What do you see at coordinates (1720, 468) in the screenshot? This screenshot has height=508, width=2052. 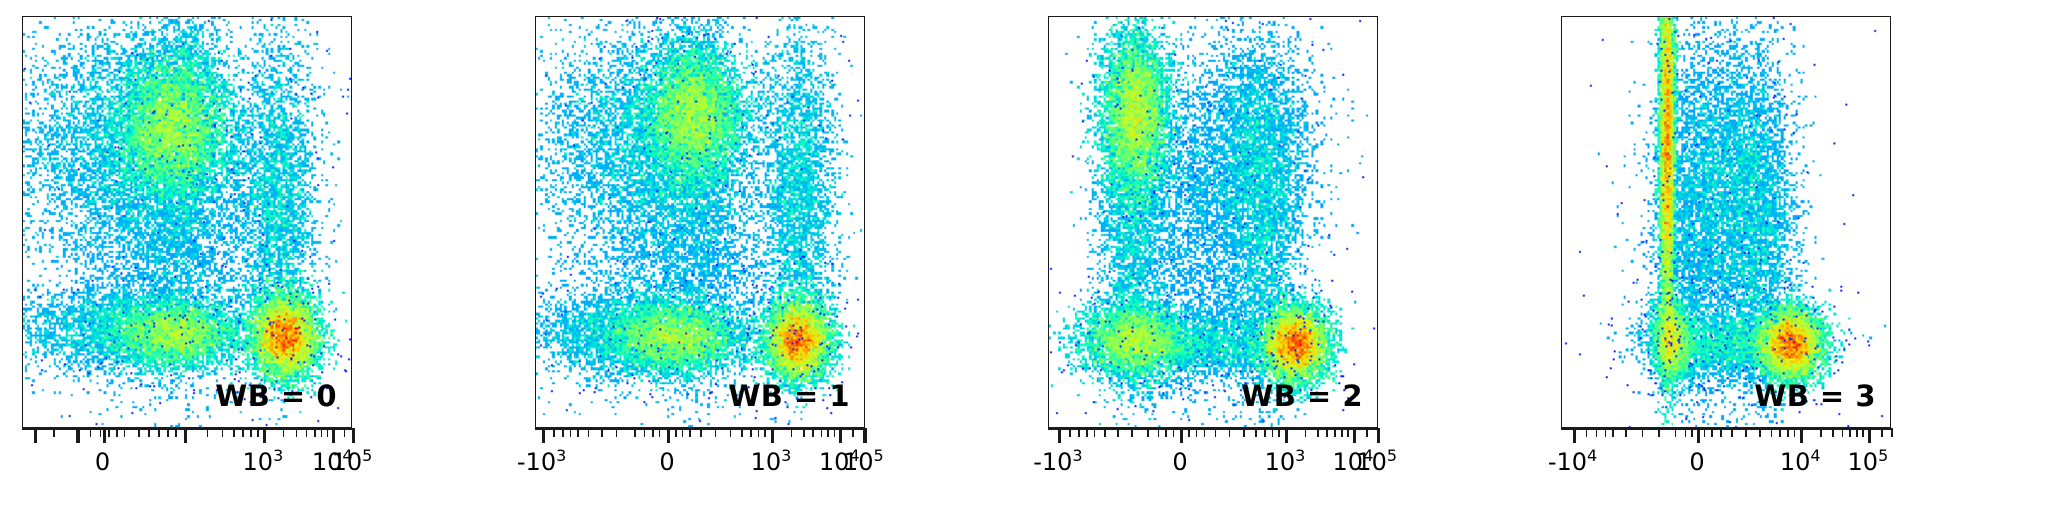 I see `x-axis: -104 0 10⁴ 10⁵` at bounding box center [1720, 468].